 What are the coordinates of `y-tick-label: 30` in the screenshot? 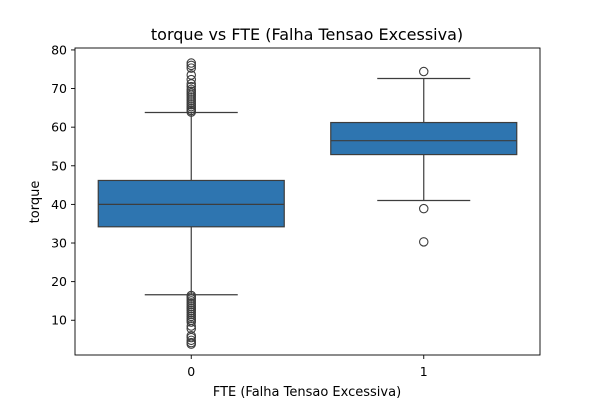 It's located at (59, 243).